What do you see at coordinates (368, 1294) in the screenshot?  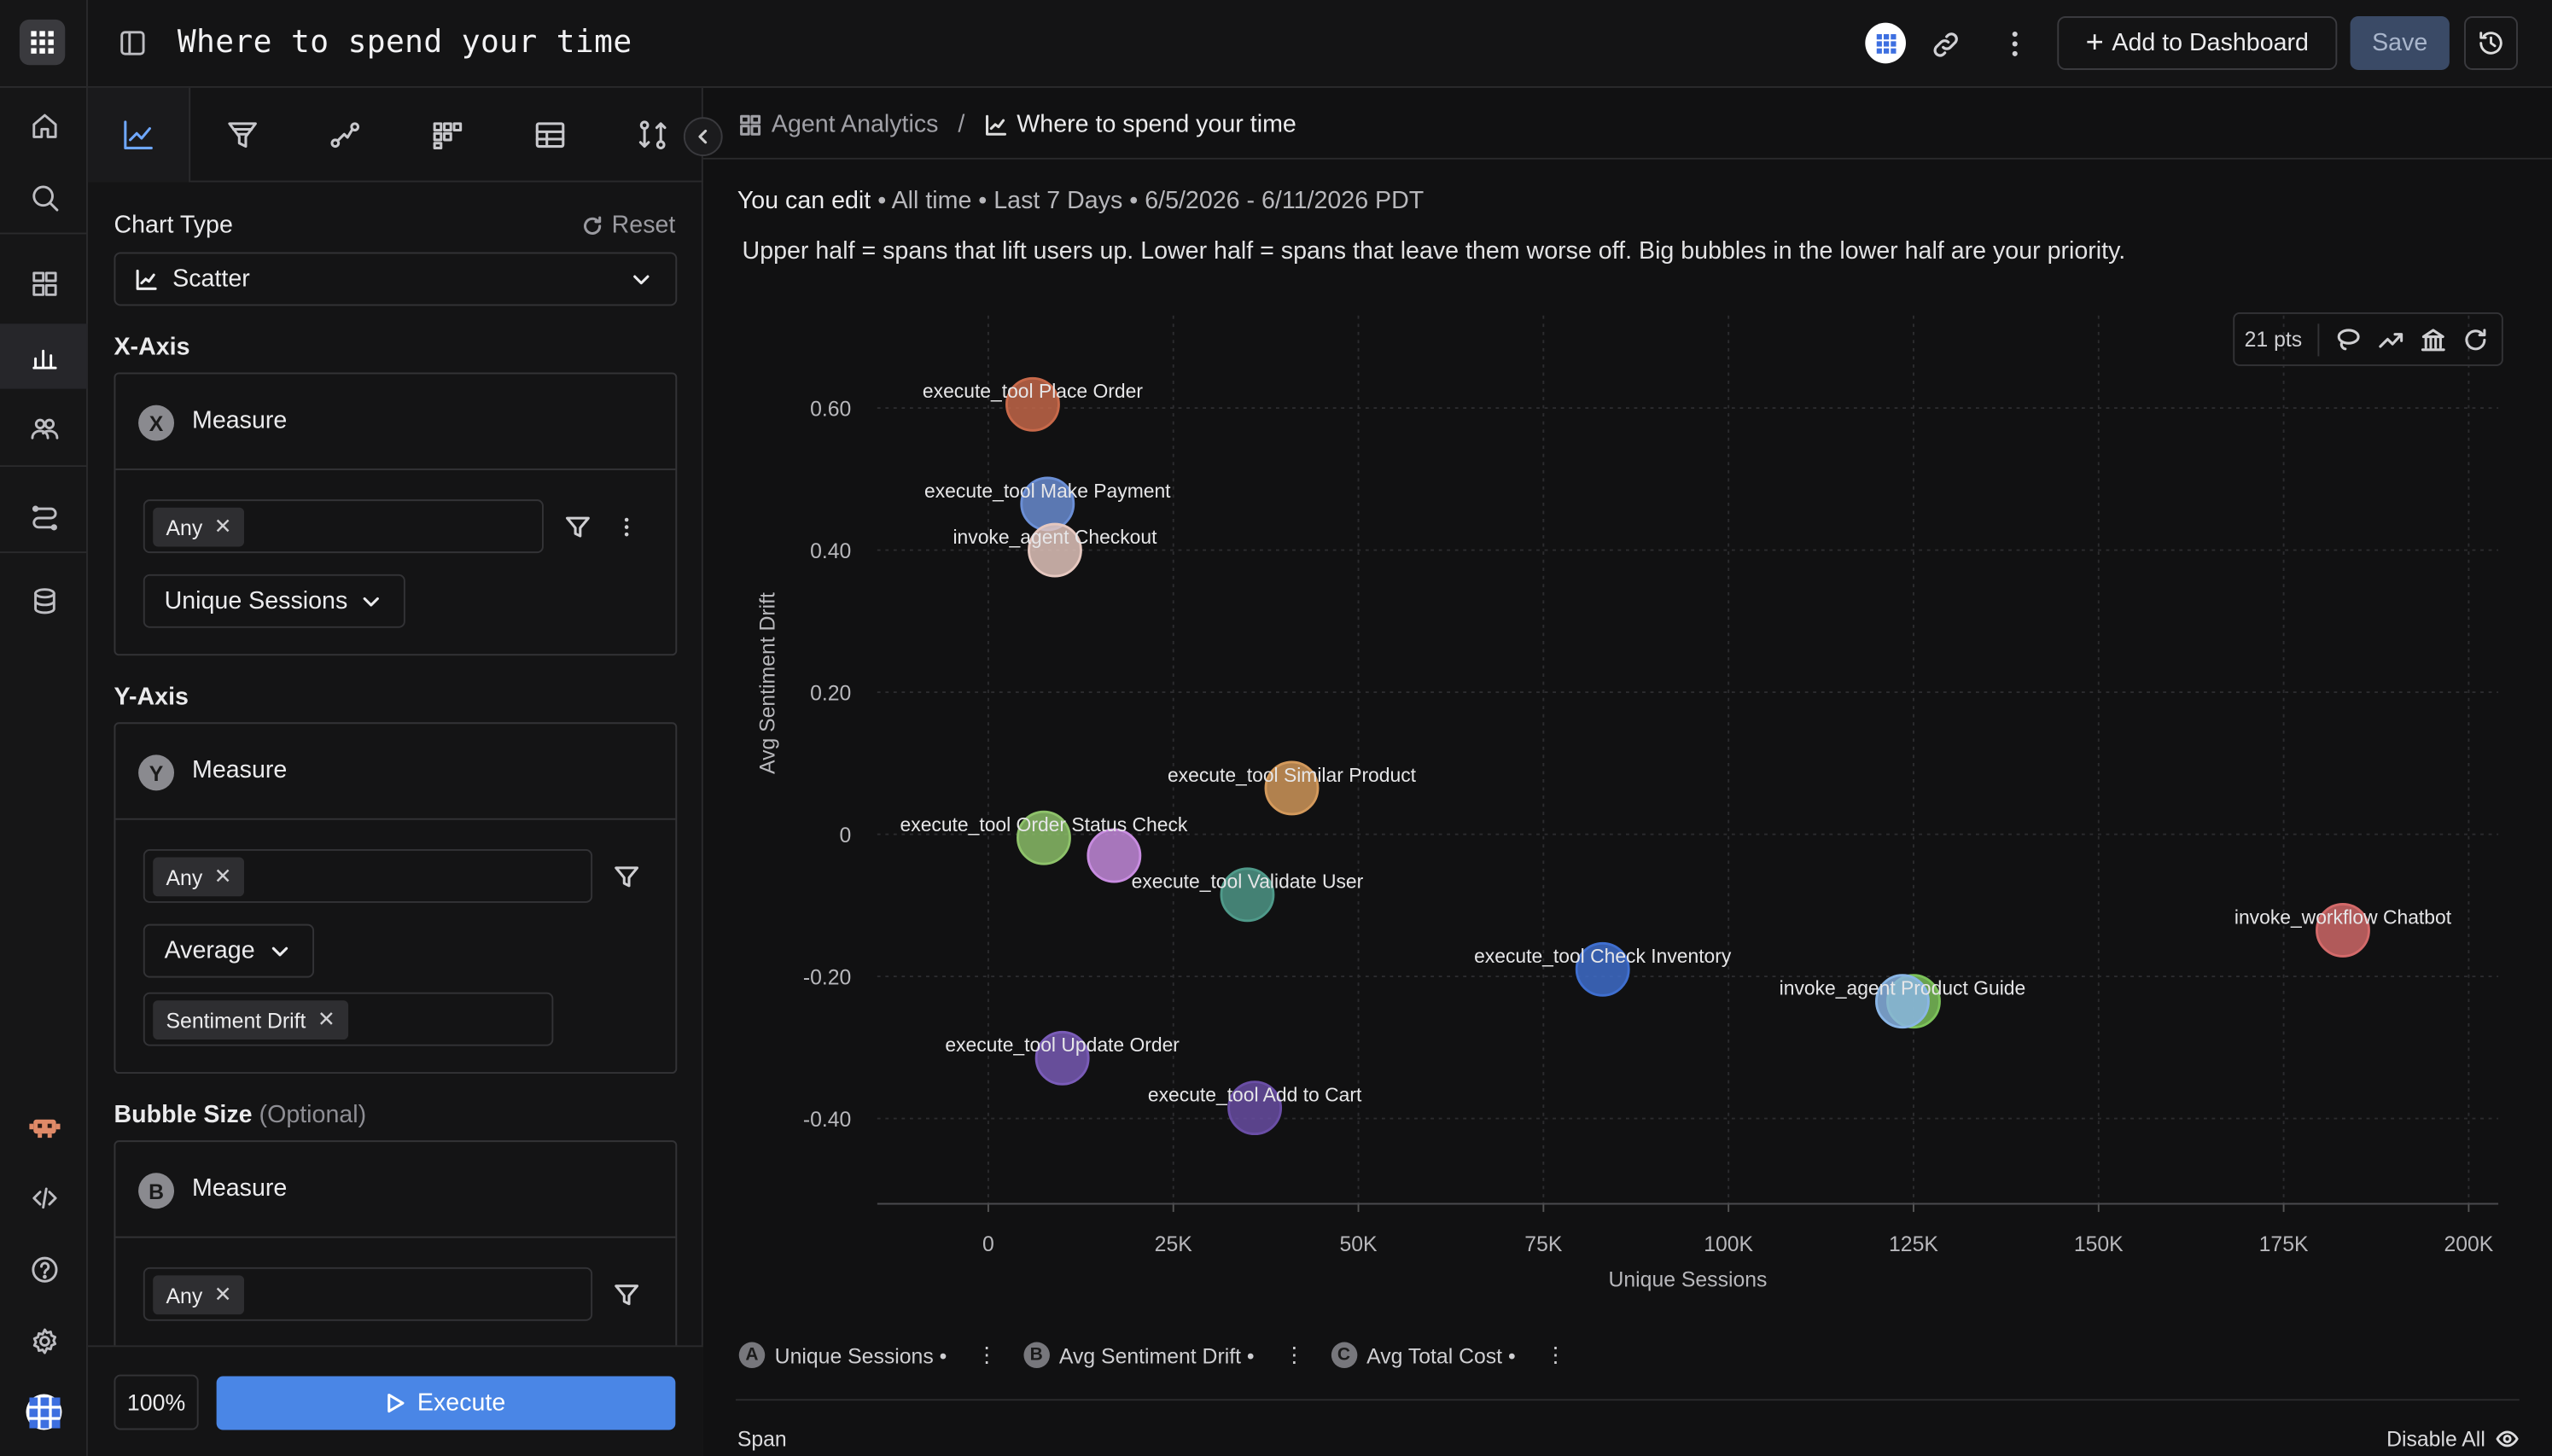 I see `bubble-filter-field: Any ✕` at bounding box center [368, 1294].